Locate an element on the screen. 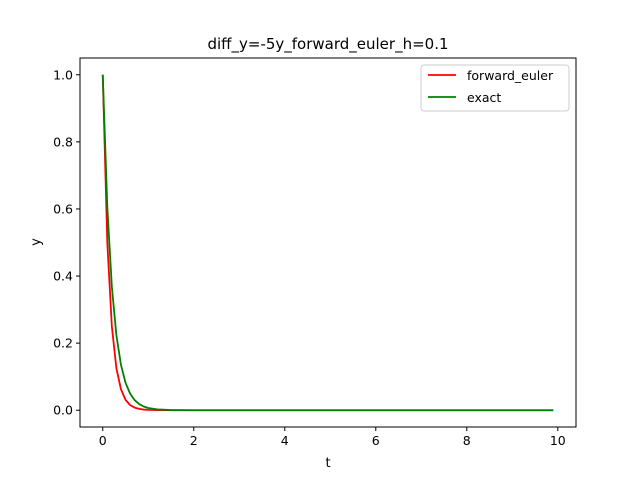 This screenshot has width=640, height=480. y-axis-ticks: 0.0 0.2 0.4 0.6 0.8 1.0 is located at coordinates (66, 242).